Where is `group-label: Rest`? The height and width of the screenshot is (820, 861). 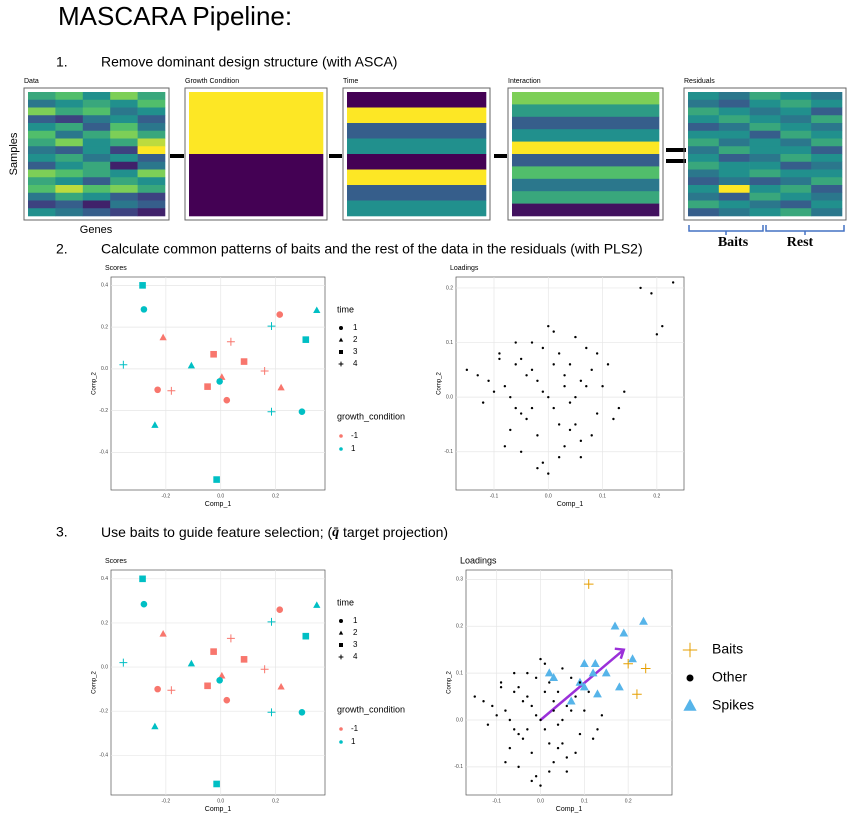 group-label: Rest is located at coordinates (800, 242).